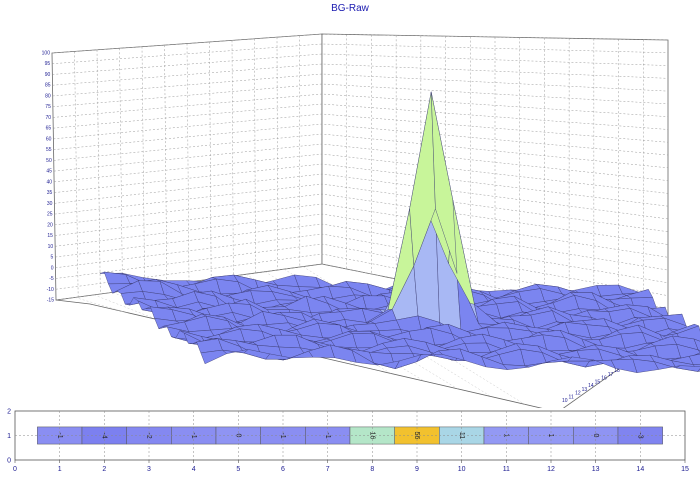 The image size is (700, 485). What do you see at coordinates (611, 375) in the screenshot?
I see `x-tick-label: 17` at bounding box center [611, 375].